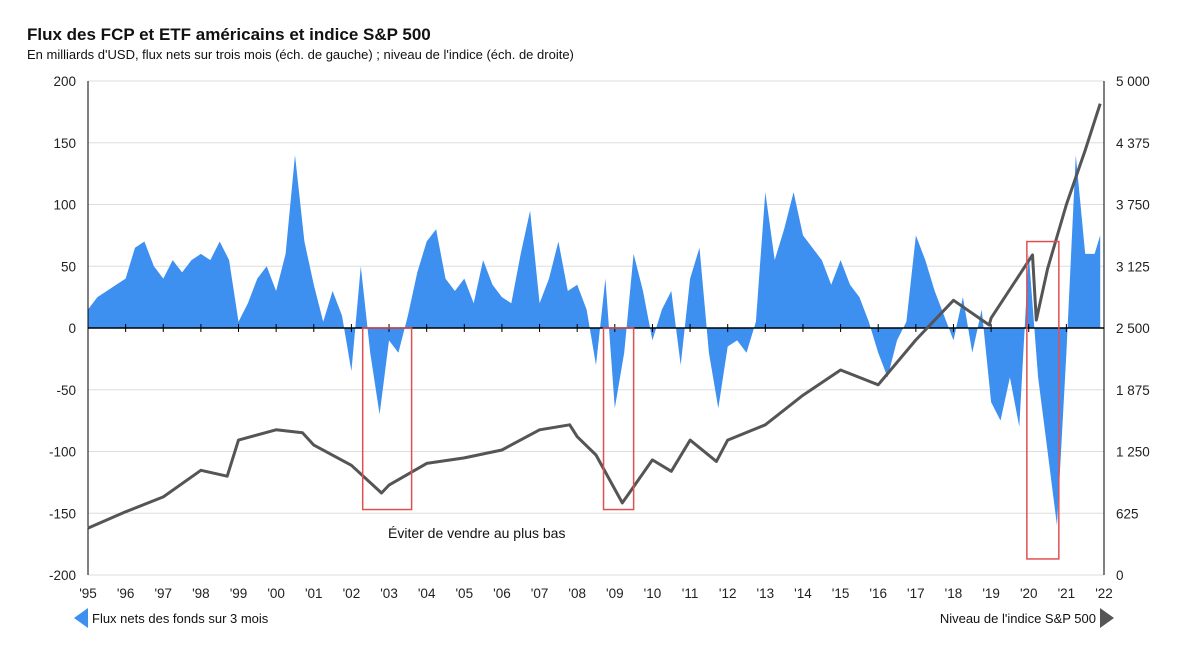 The height and width of the screenshot is (645, 1192). I want to click on x-tick-label: '04, so click(427, 593).